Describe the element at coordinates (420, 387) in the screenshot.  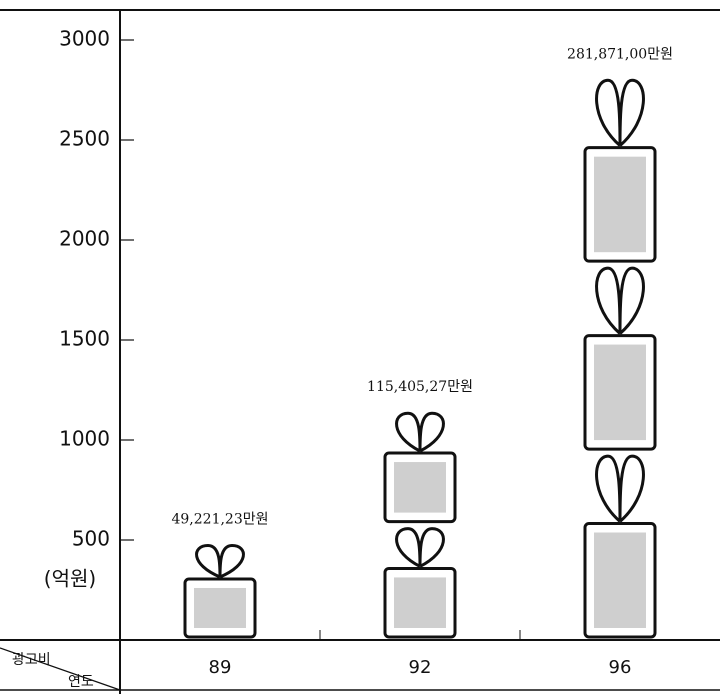
I see `value-label: 115,405,27만원` at that location.